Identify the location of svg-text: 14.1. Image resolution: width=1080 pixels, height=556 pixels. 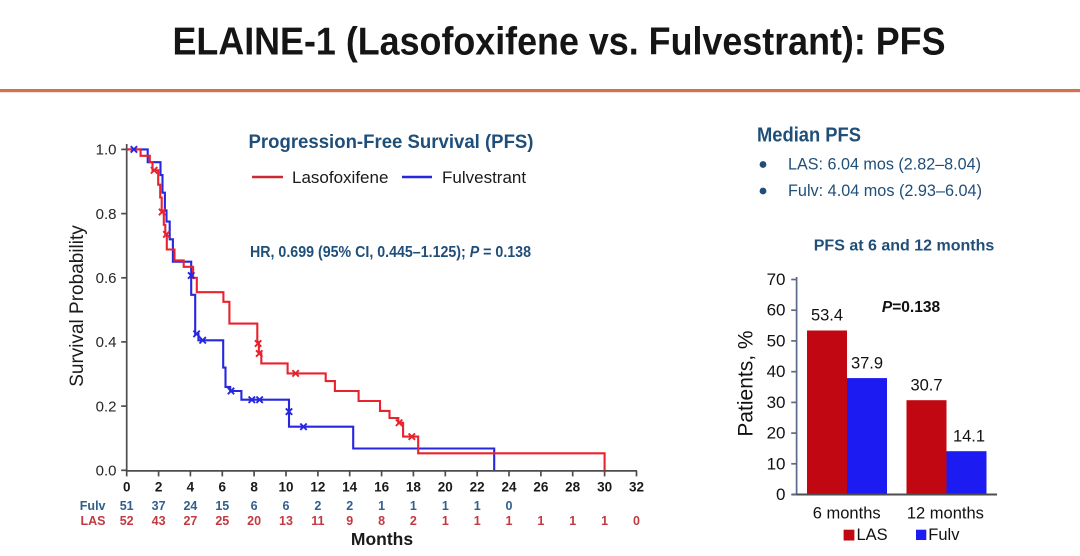
(969, 437).